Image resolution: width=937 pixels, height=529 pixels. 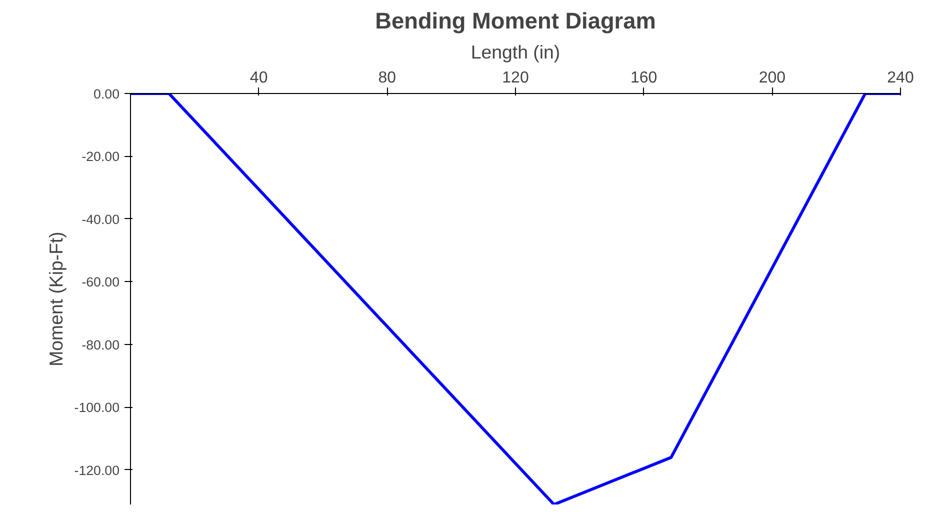 What do you see at coordinates (387, 78) in the screenshot?
I see `x-tick-label: 80` at bounding box center [387, 78].